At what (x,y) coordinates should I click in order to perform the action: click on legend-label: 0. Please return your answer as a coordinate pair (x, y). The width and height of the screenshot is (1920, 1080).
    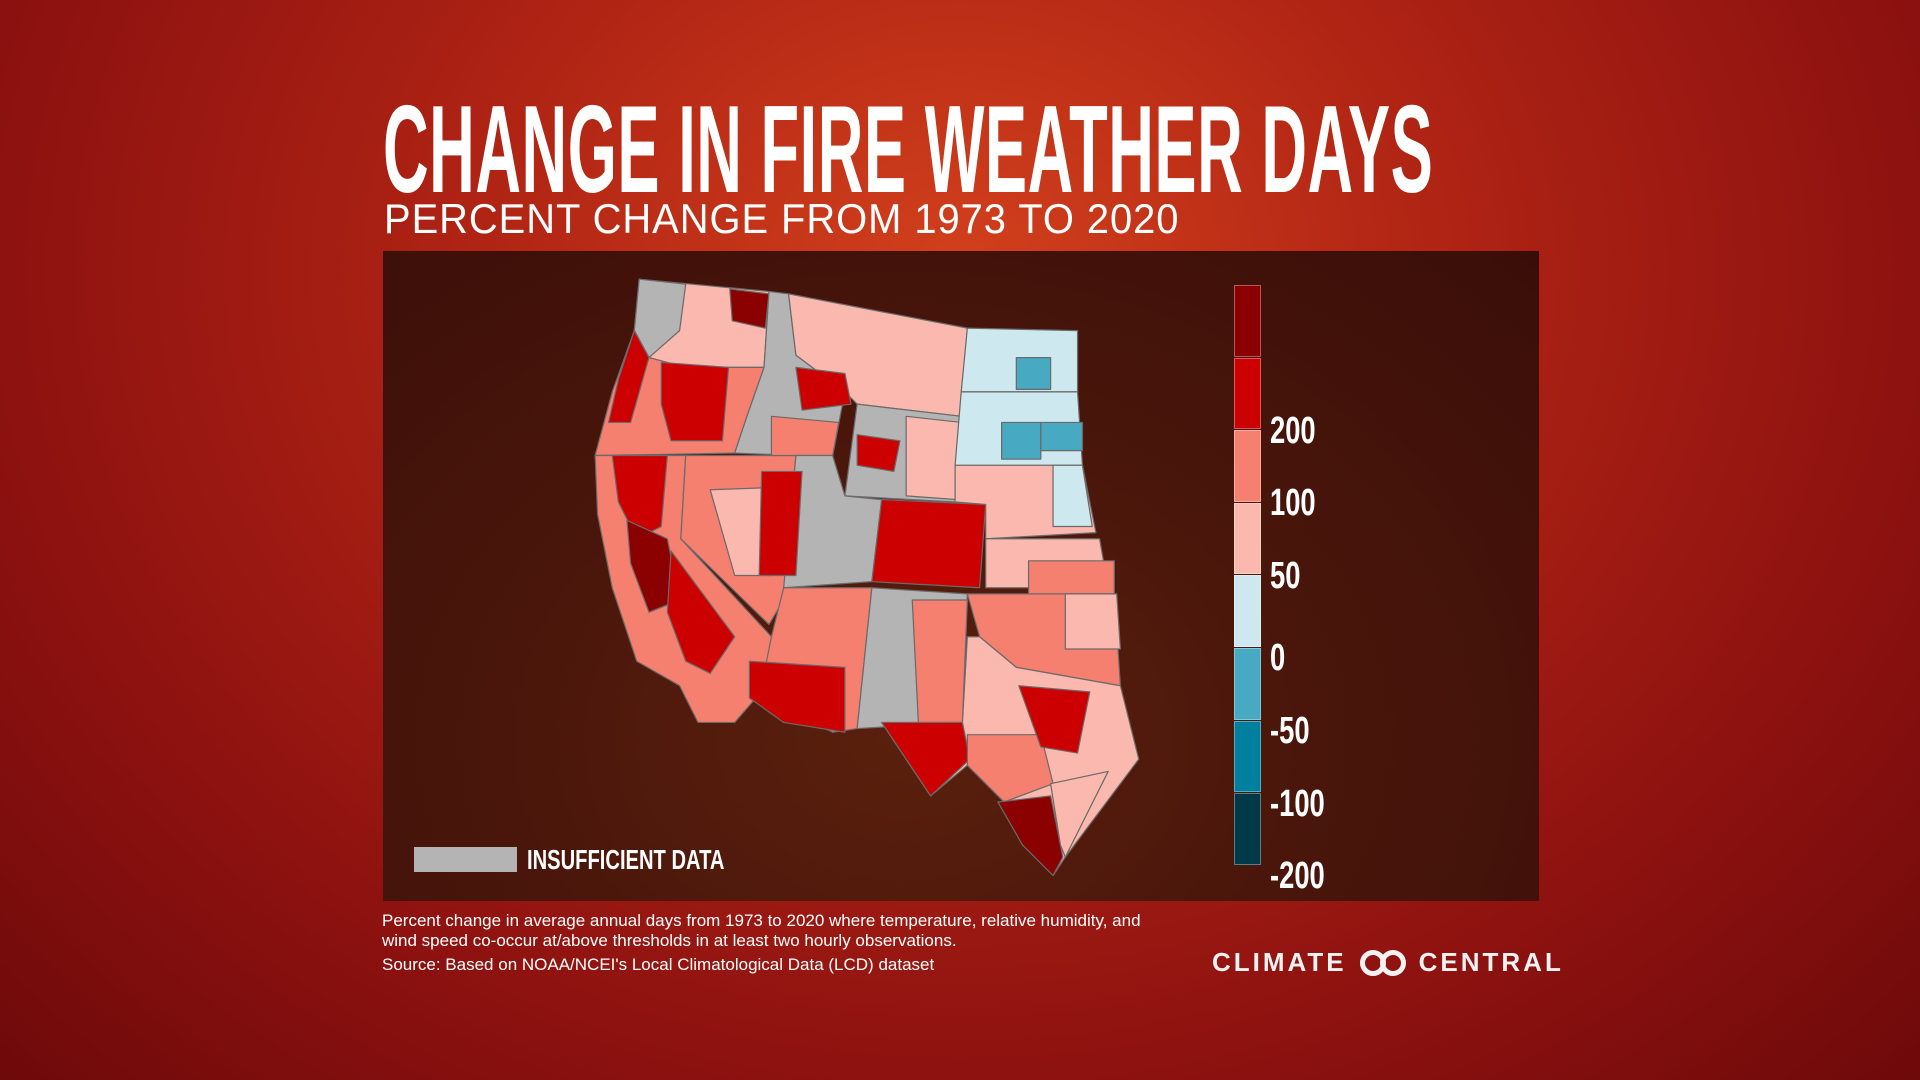
    Looking at the image, I should click on (1278, 658).